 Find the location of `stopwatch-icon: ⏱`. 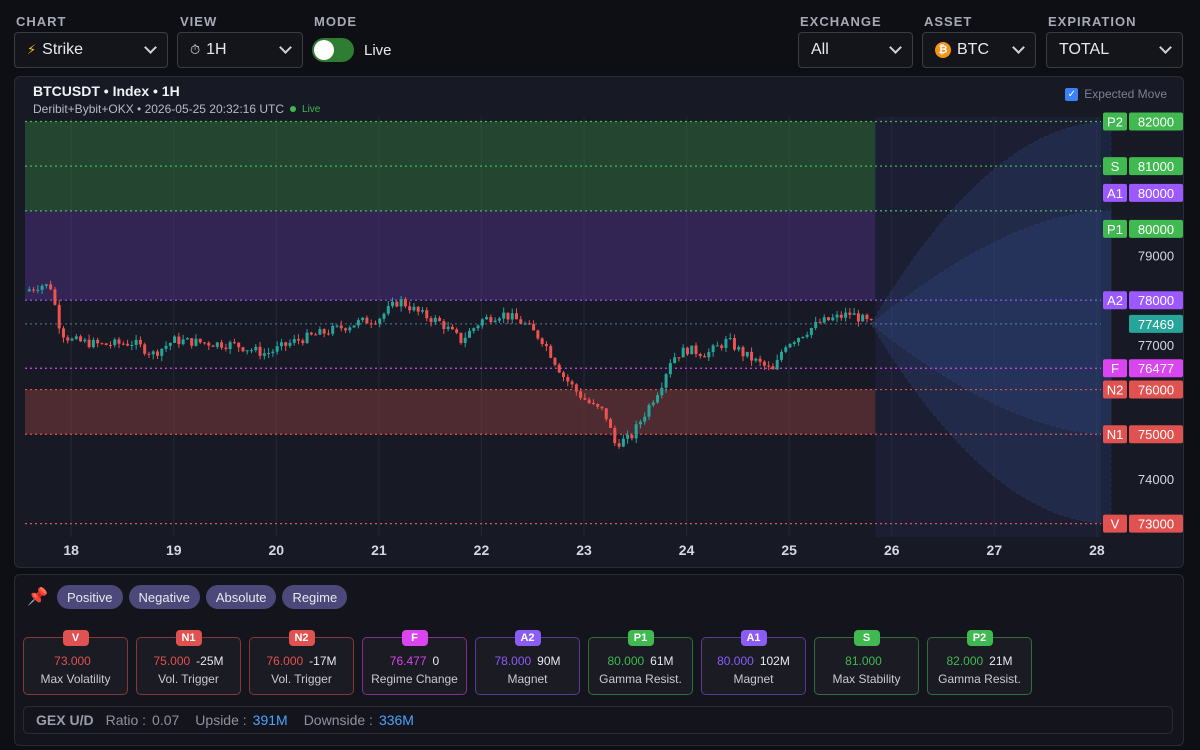

stopwatch-icon: ⏱ is located at coordinates (195, 49).